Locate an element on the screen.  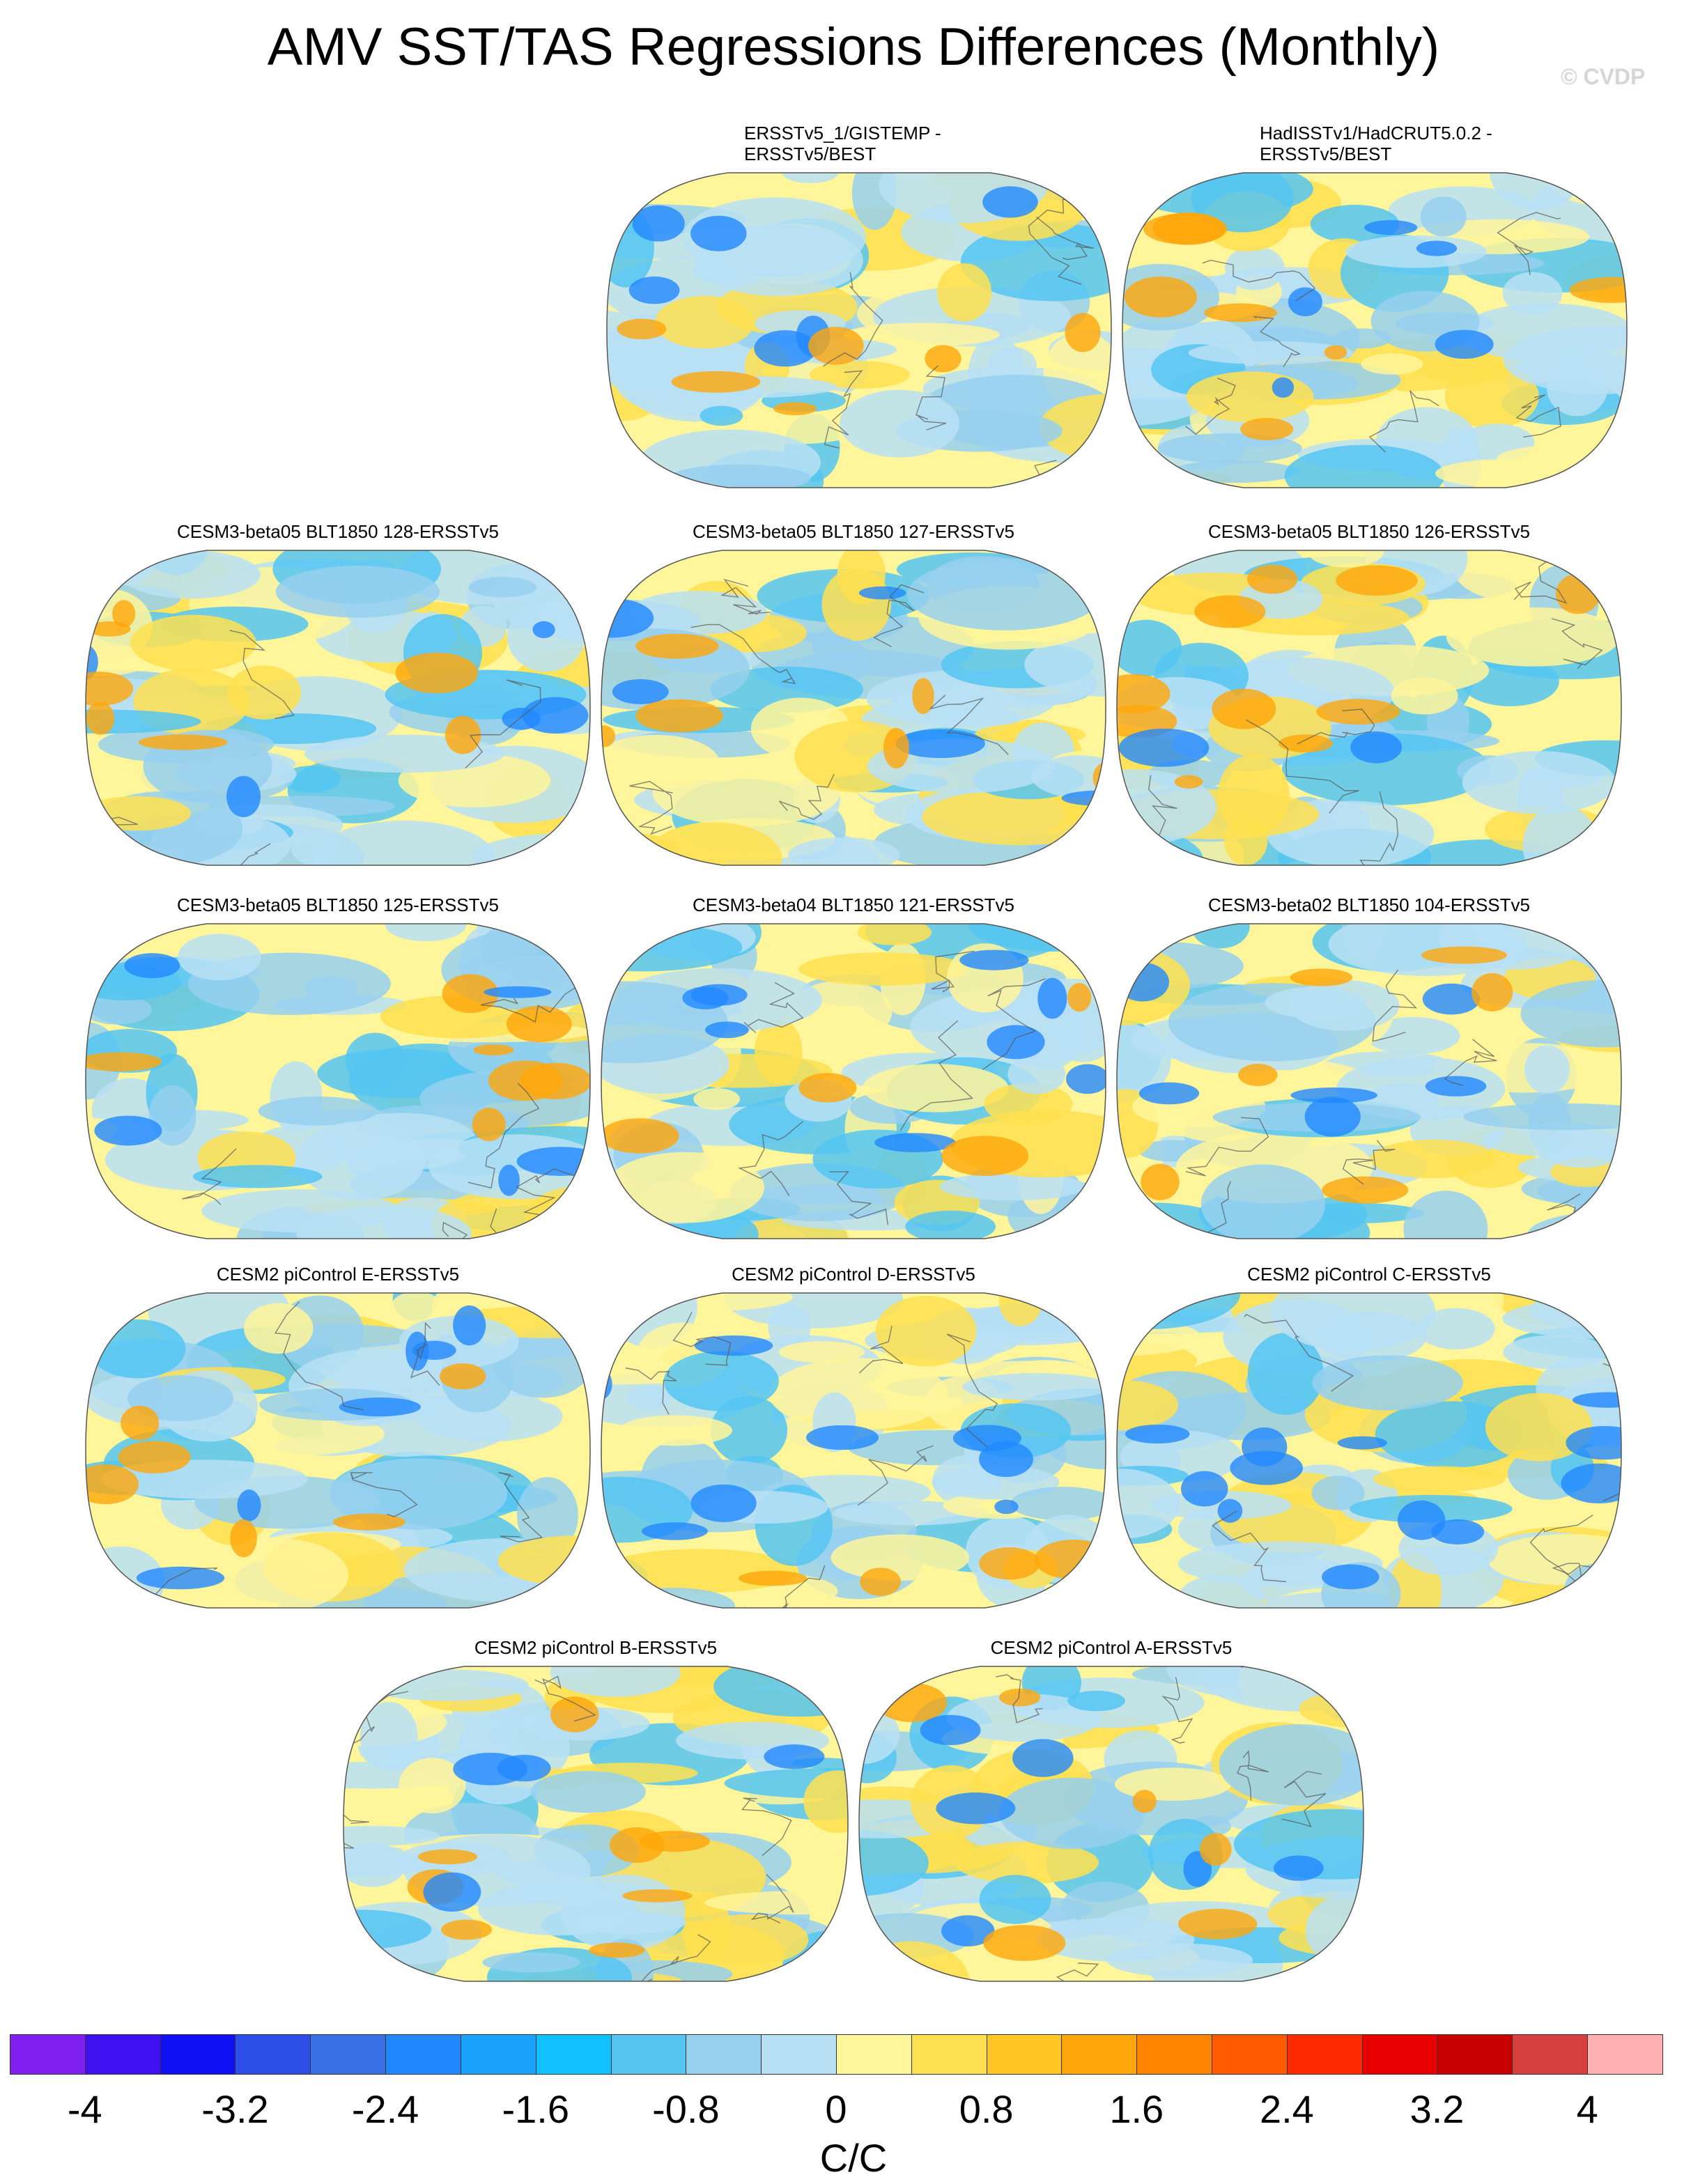
panel-title: HadISSTv1/HadCRUT5.0.2 - ERSSTv5/BEST is located at coordinates (1445, 143).